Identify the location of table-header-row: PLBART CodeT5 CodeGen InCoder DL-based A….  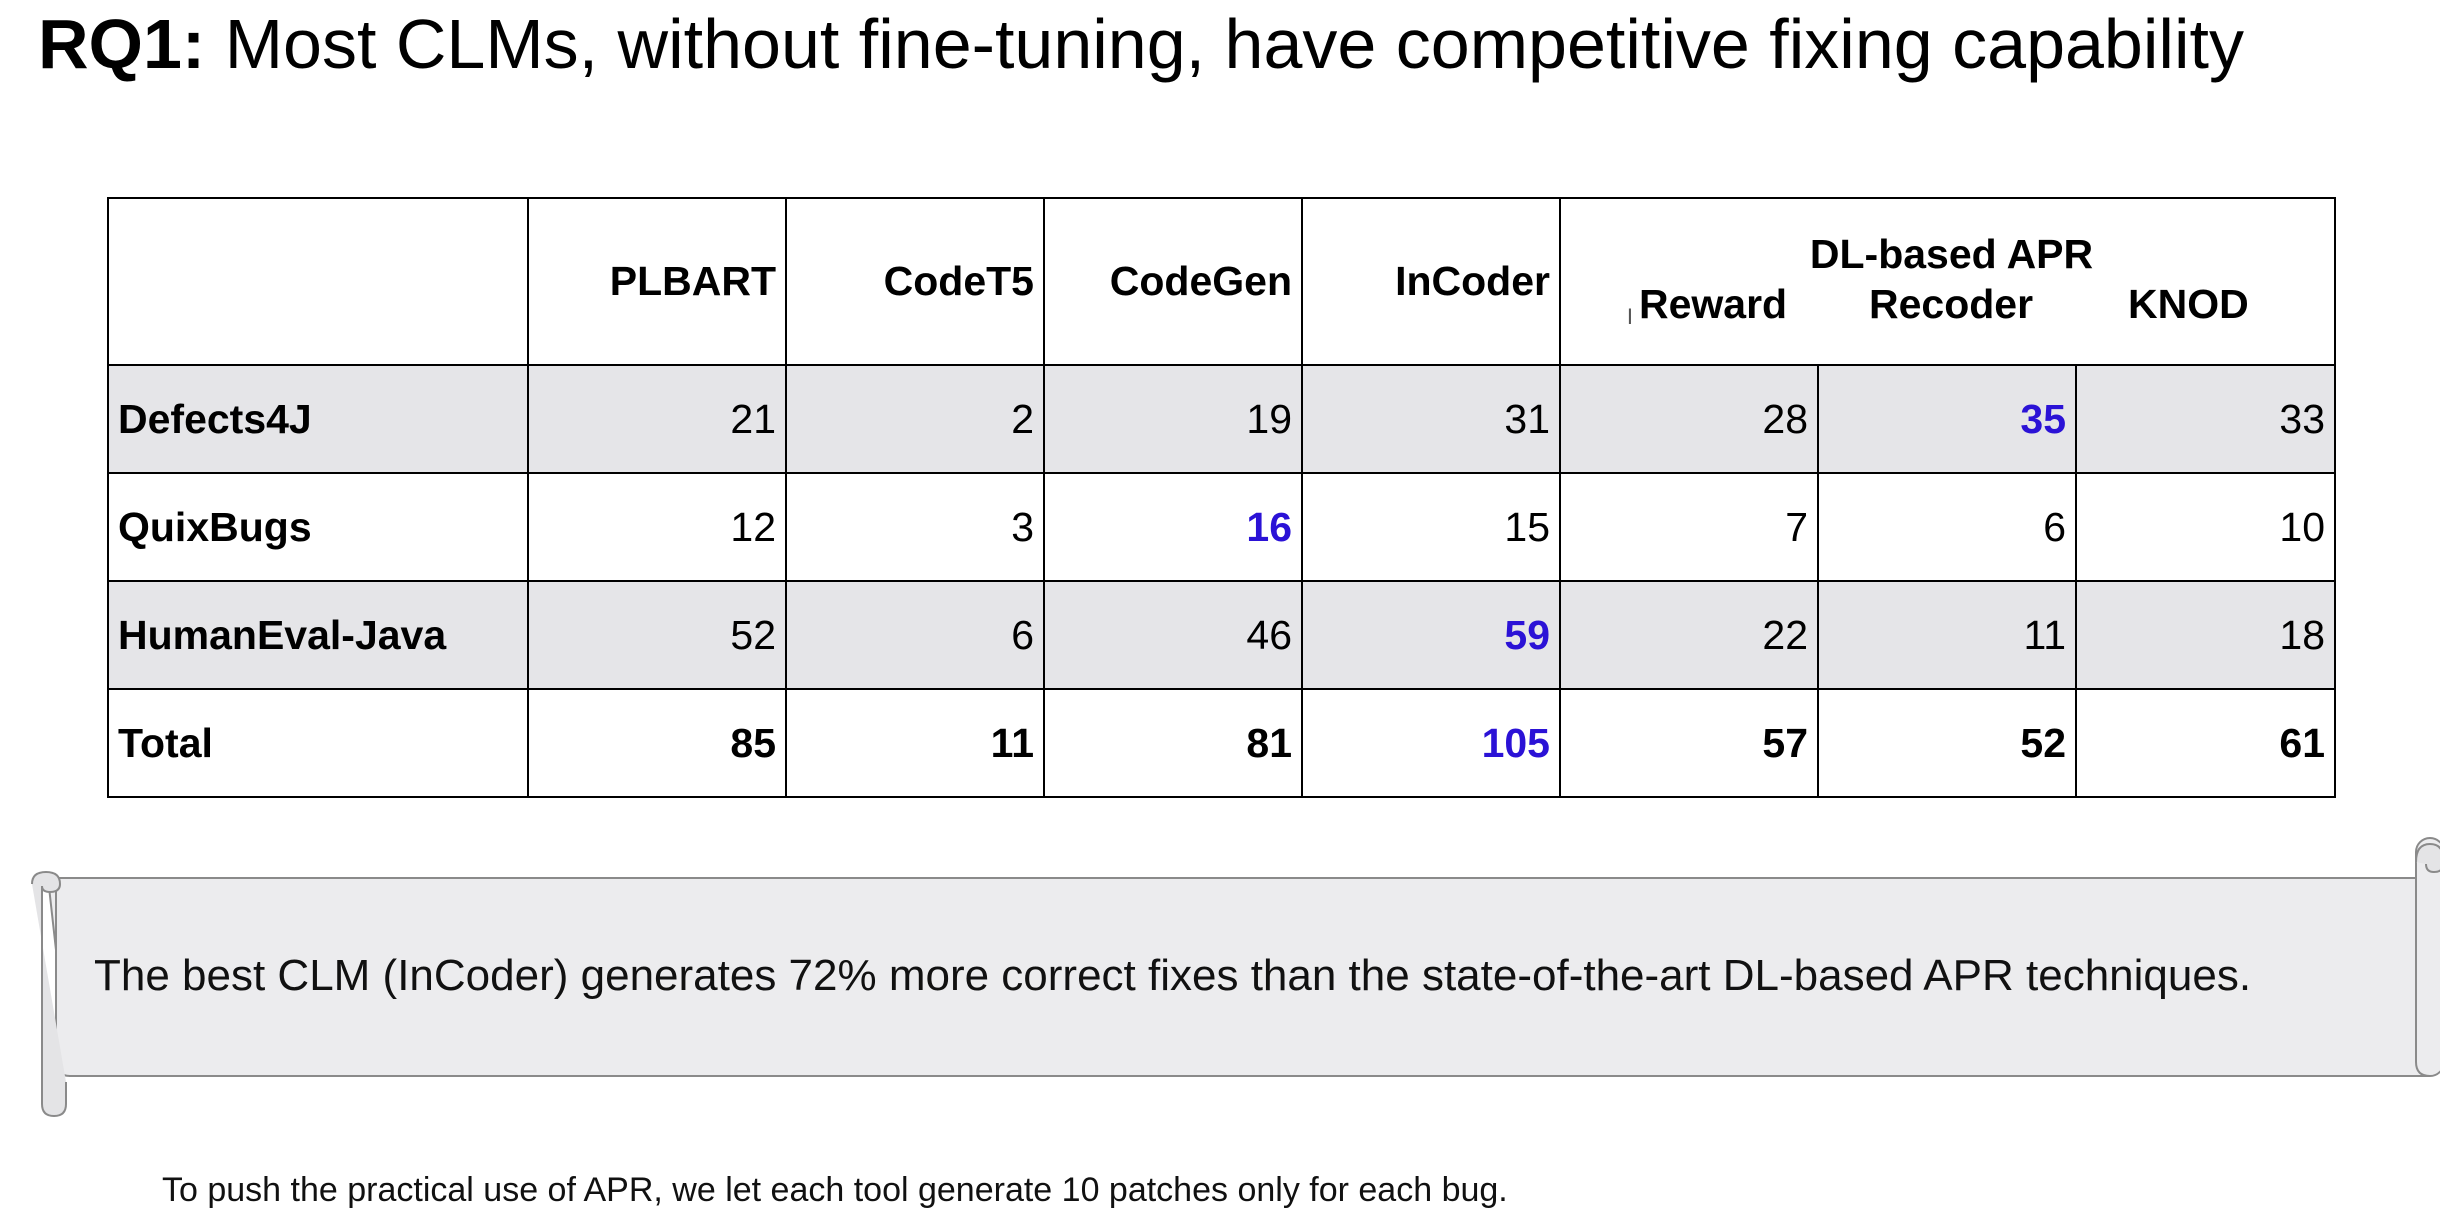
(1222, 281).